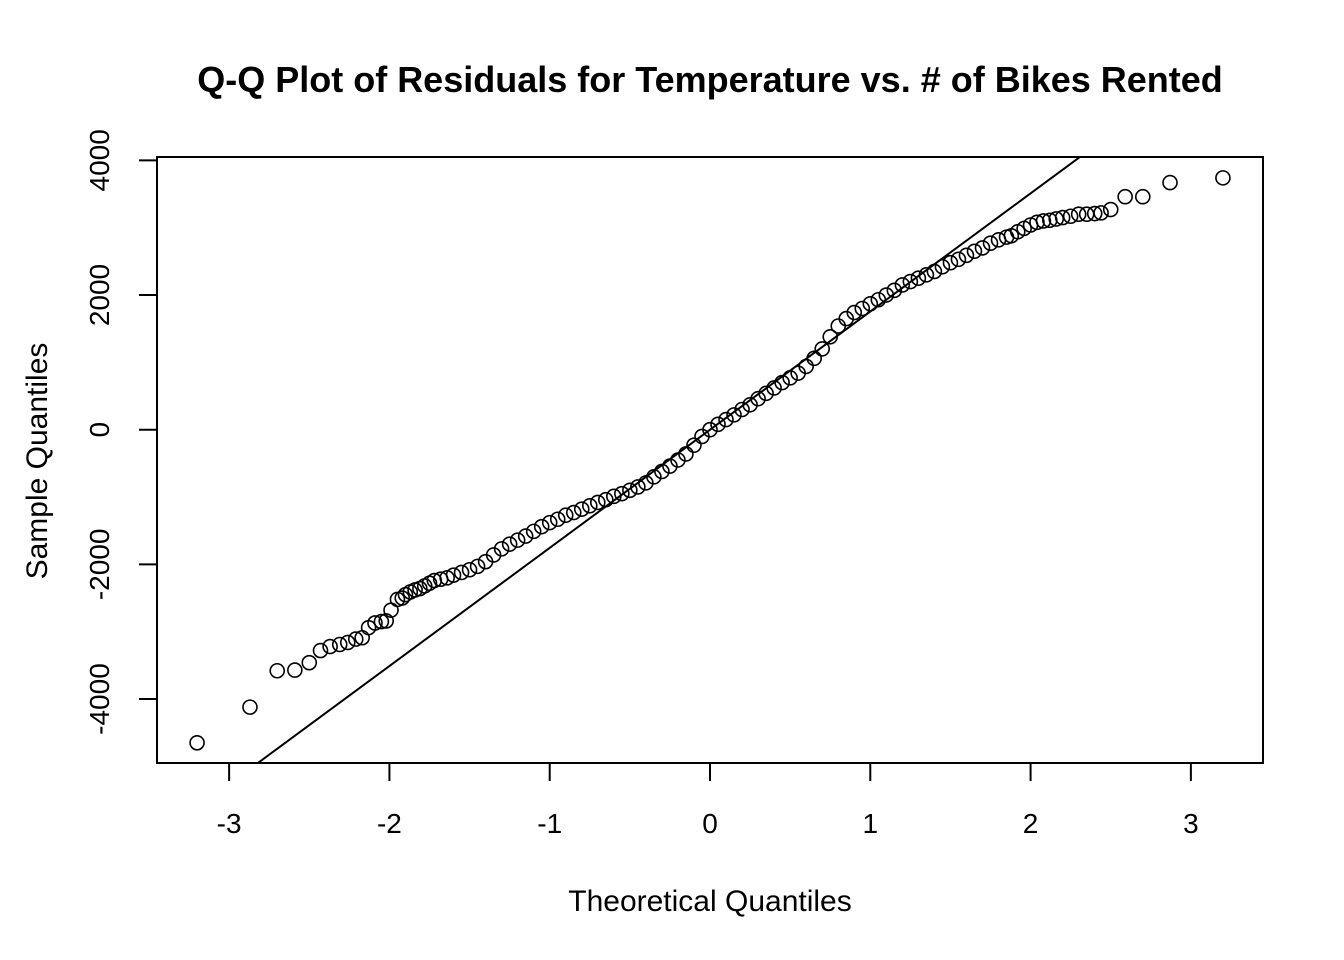 The image size is (1344, 960). I want to click on y-axis-label: Sample Quantiles, so click(37, 461).